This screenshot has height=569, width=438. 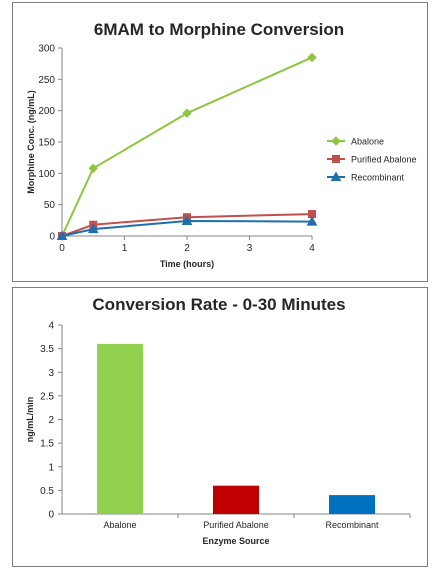 I want to click on x-axis-title: Enzyme Source, so click(x=235, y=541).